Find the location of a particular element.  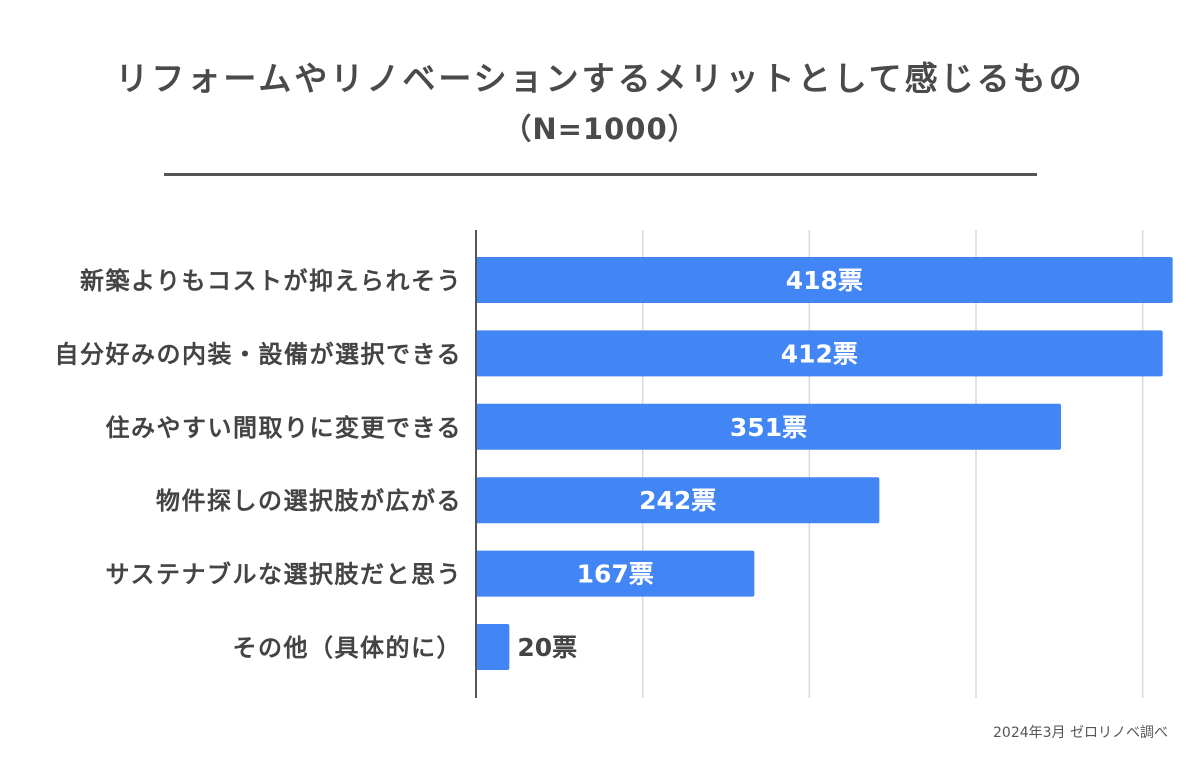

chart-title: リフォームやリノベーションするメリットとして感じるもの is located at coordinates (600, 78).